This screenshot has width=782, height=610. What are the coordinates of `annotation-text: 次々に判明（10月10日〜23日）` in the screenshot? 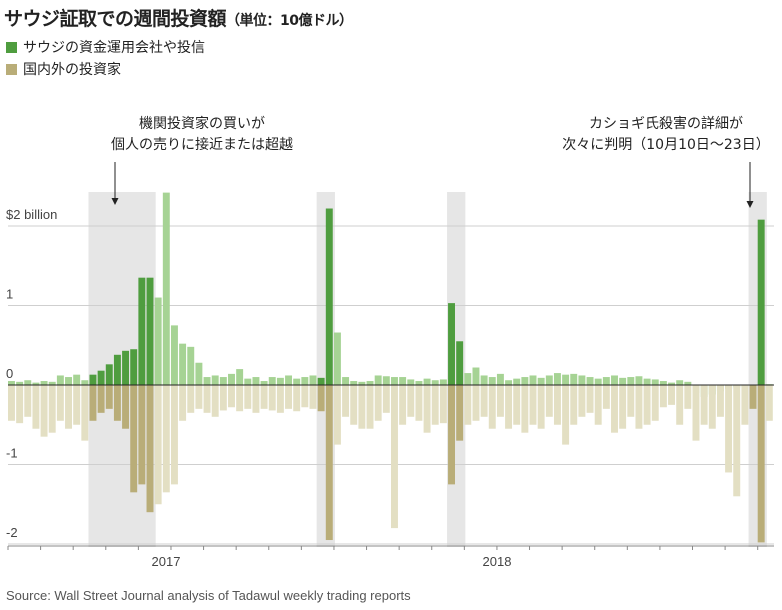 It's located at (665, 145).